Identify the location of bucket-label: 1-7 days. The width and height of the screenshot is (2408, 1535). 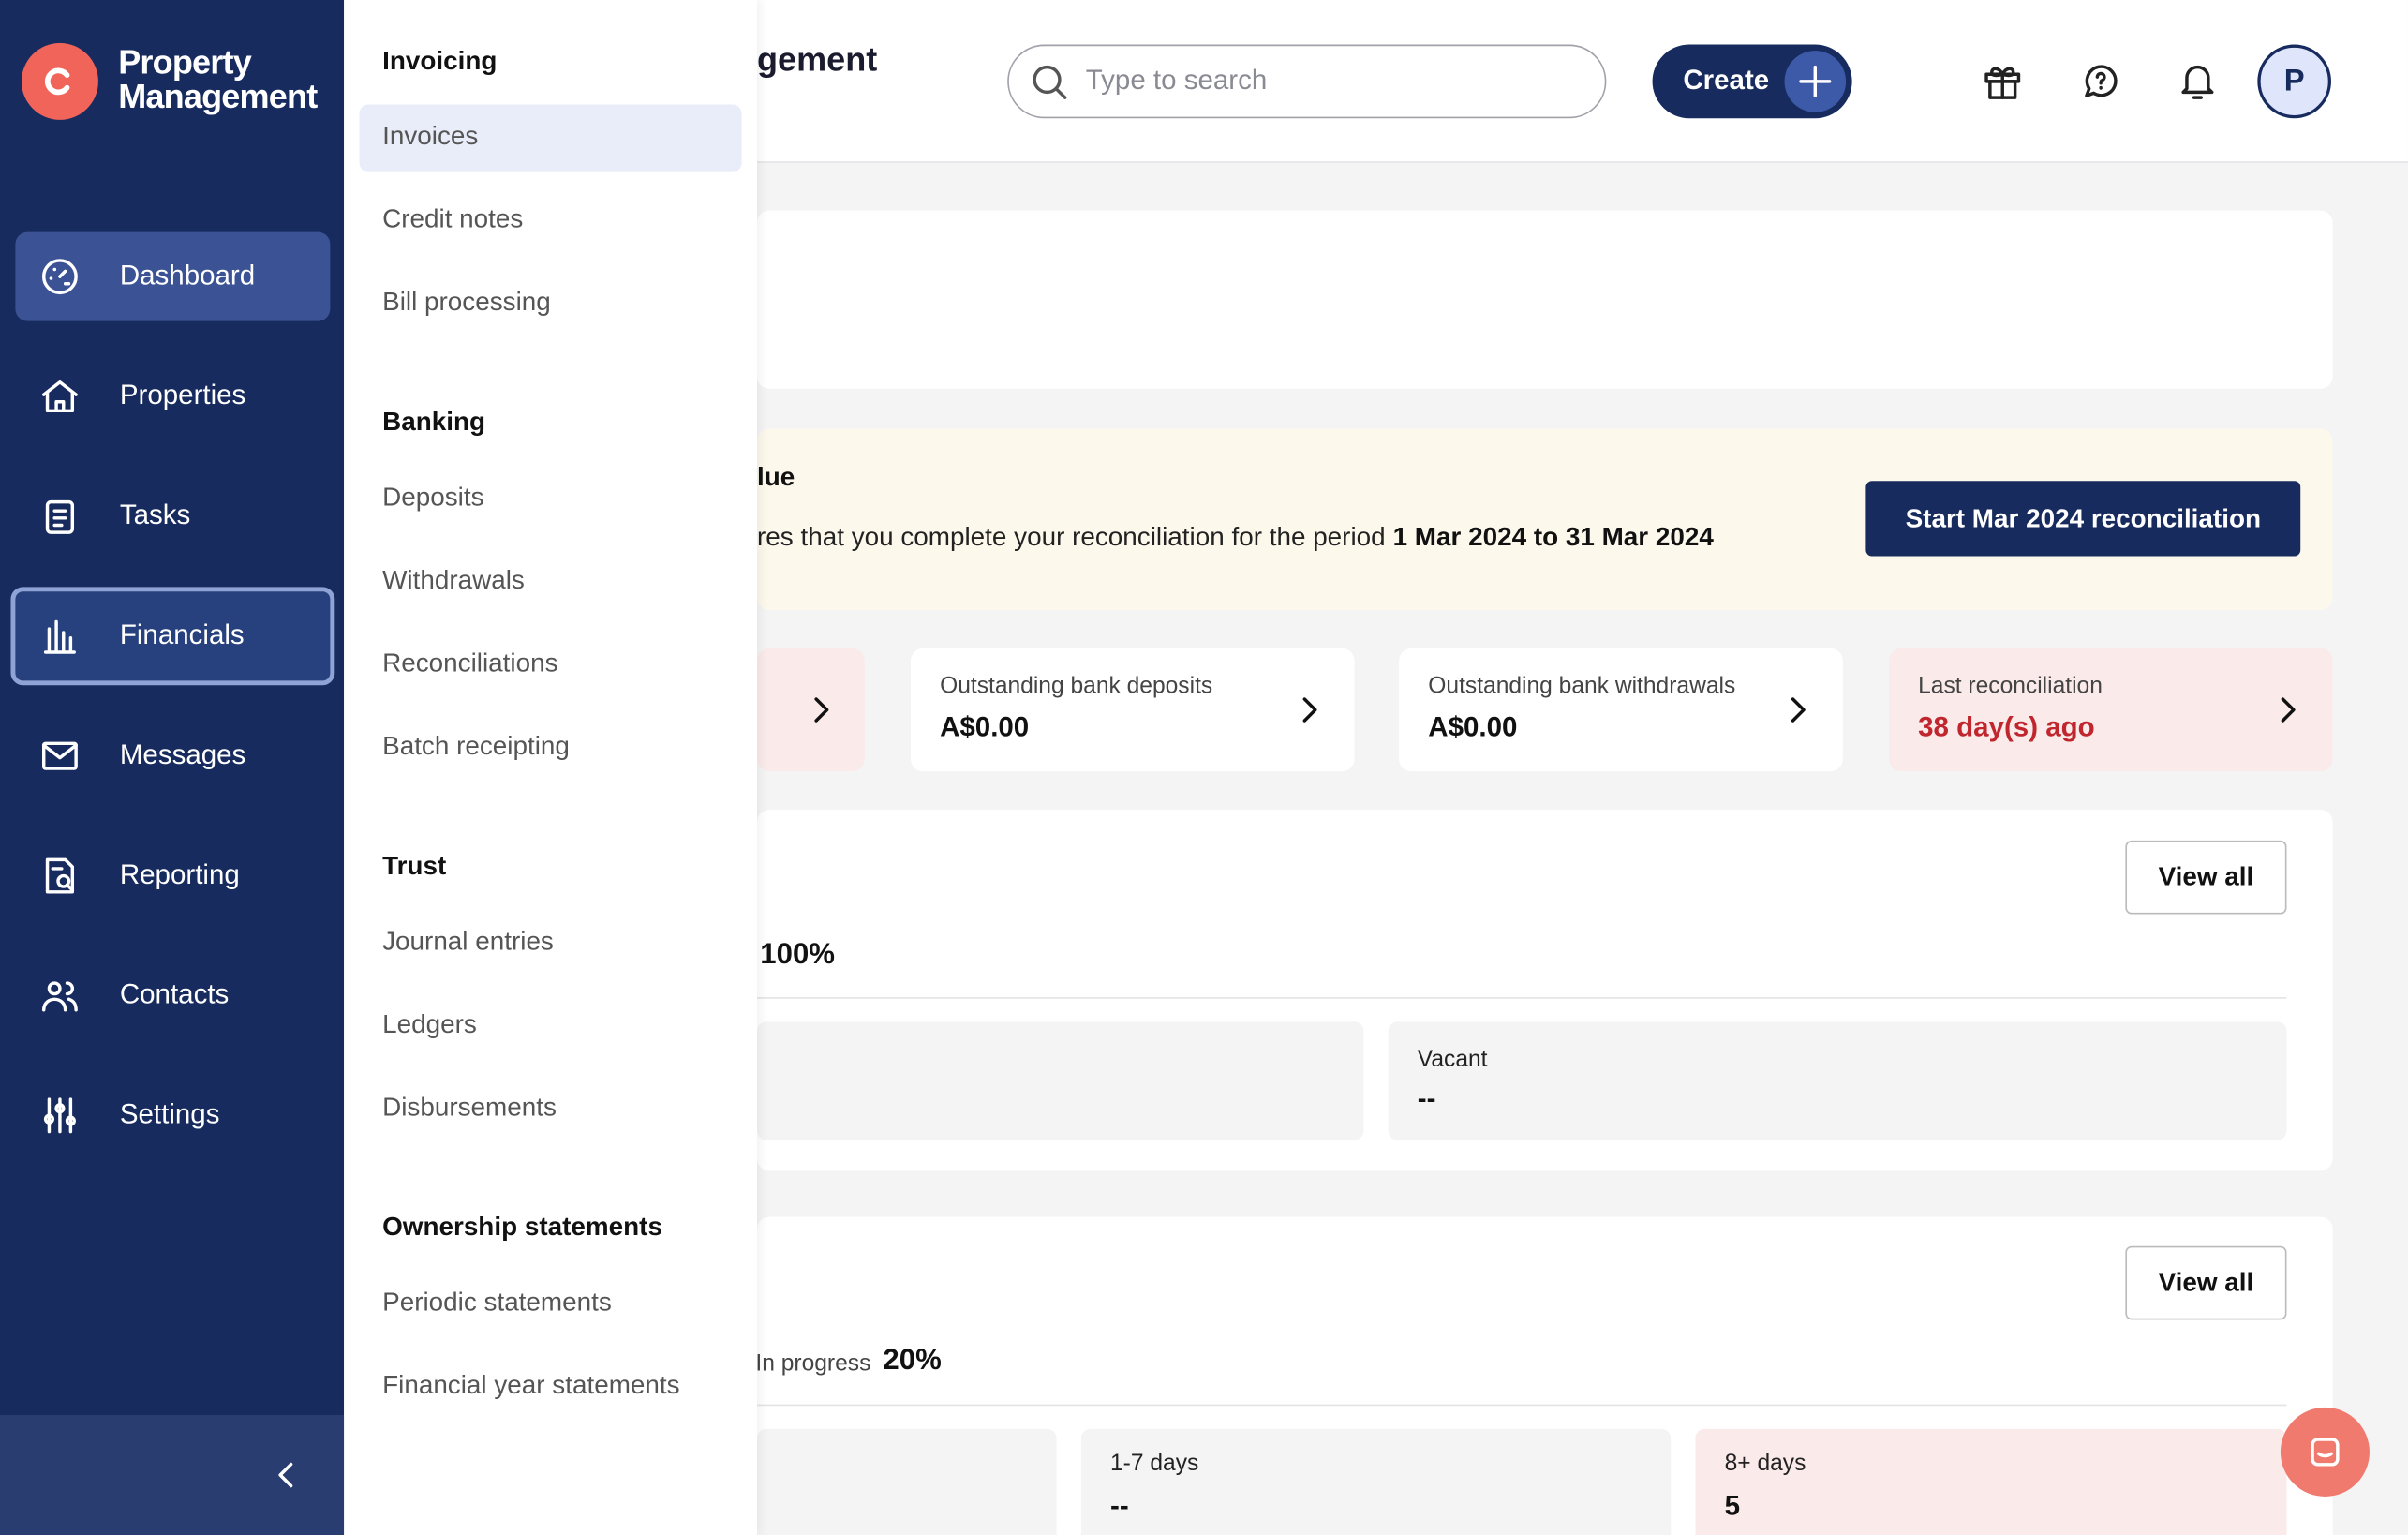
(1154, 1463).